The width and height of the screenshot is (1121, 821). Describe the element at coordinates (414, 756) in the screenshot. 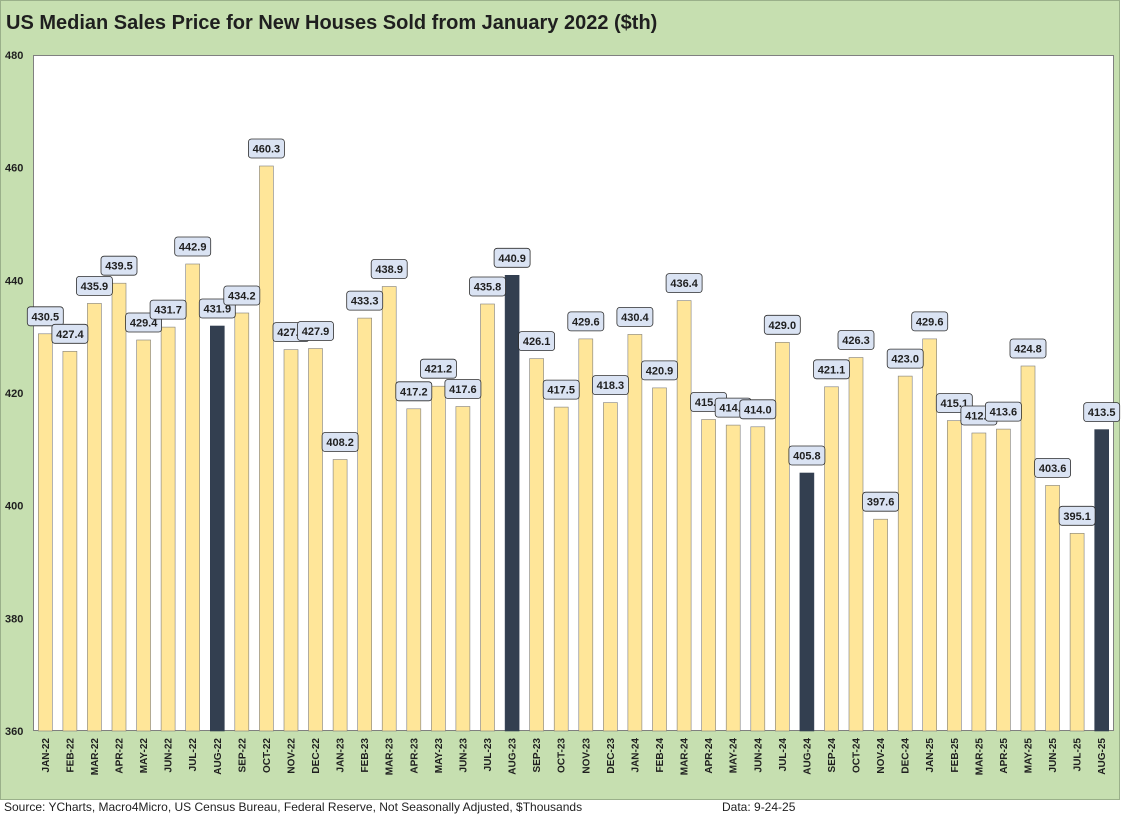

I see `x-tick-label: APR-23` at that location.